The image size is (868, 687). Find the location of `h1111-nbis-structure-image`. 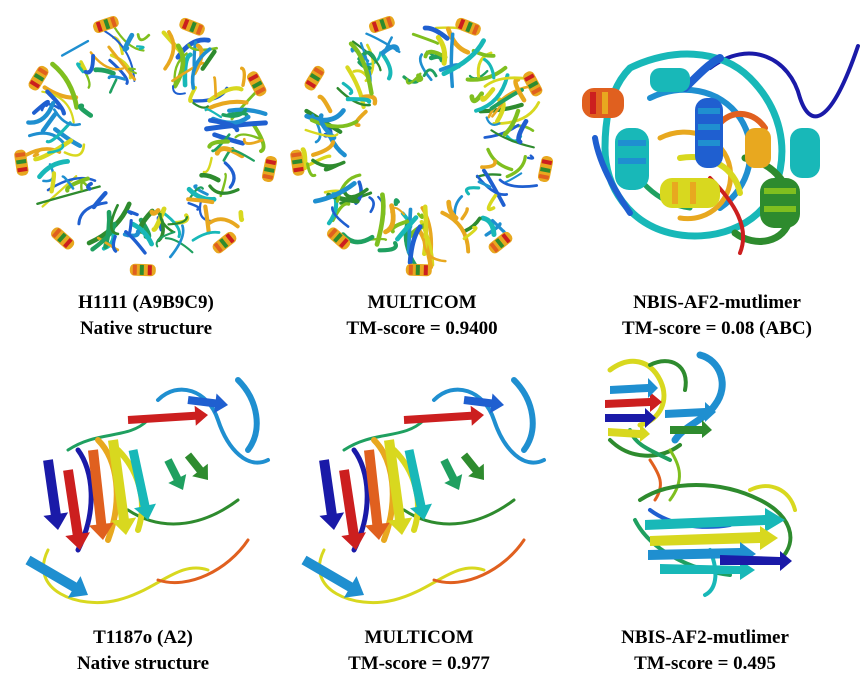

h1111-nbis-structure-image is located at coordinates (710, 143).